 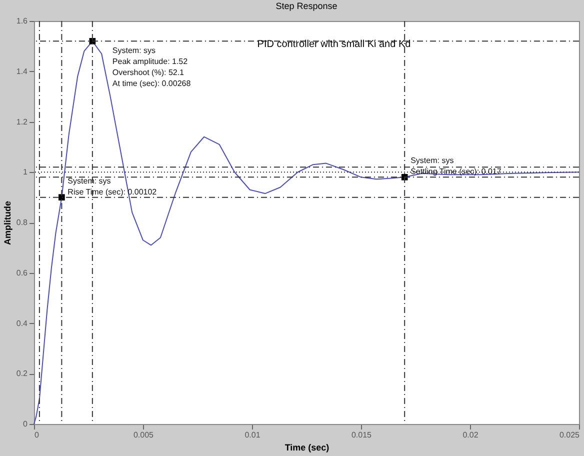 What do you see at coordinates (22, 373) in the screenshot?
I see `y-tick-label: 0.2` at bounding box center [22, 373].